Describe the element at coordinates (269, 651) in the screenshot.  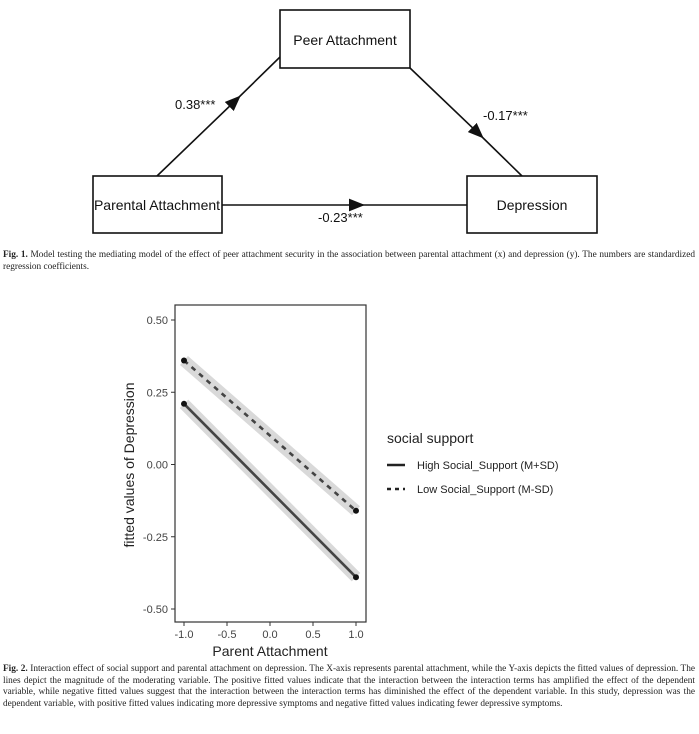
I see `x-axis-label: Parent Attachment` at that location.